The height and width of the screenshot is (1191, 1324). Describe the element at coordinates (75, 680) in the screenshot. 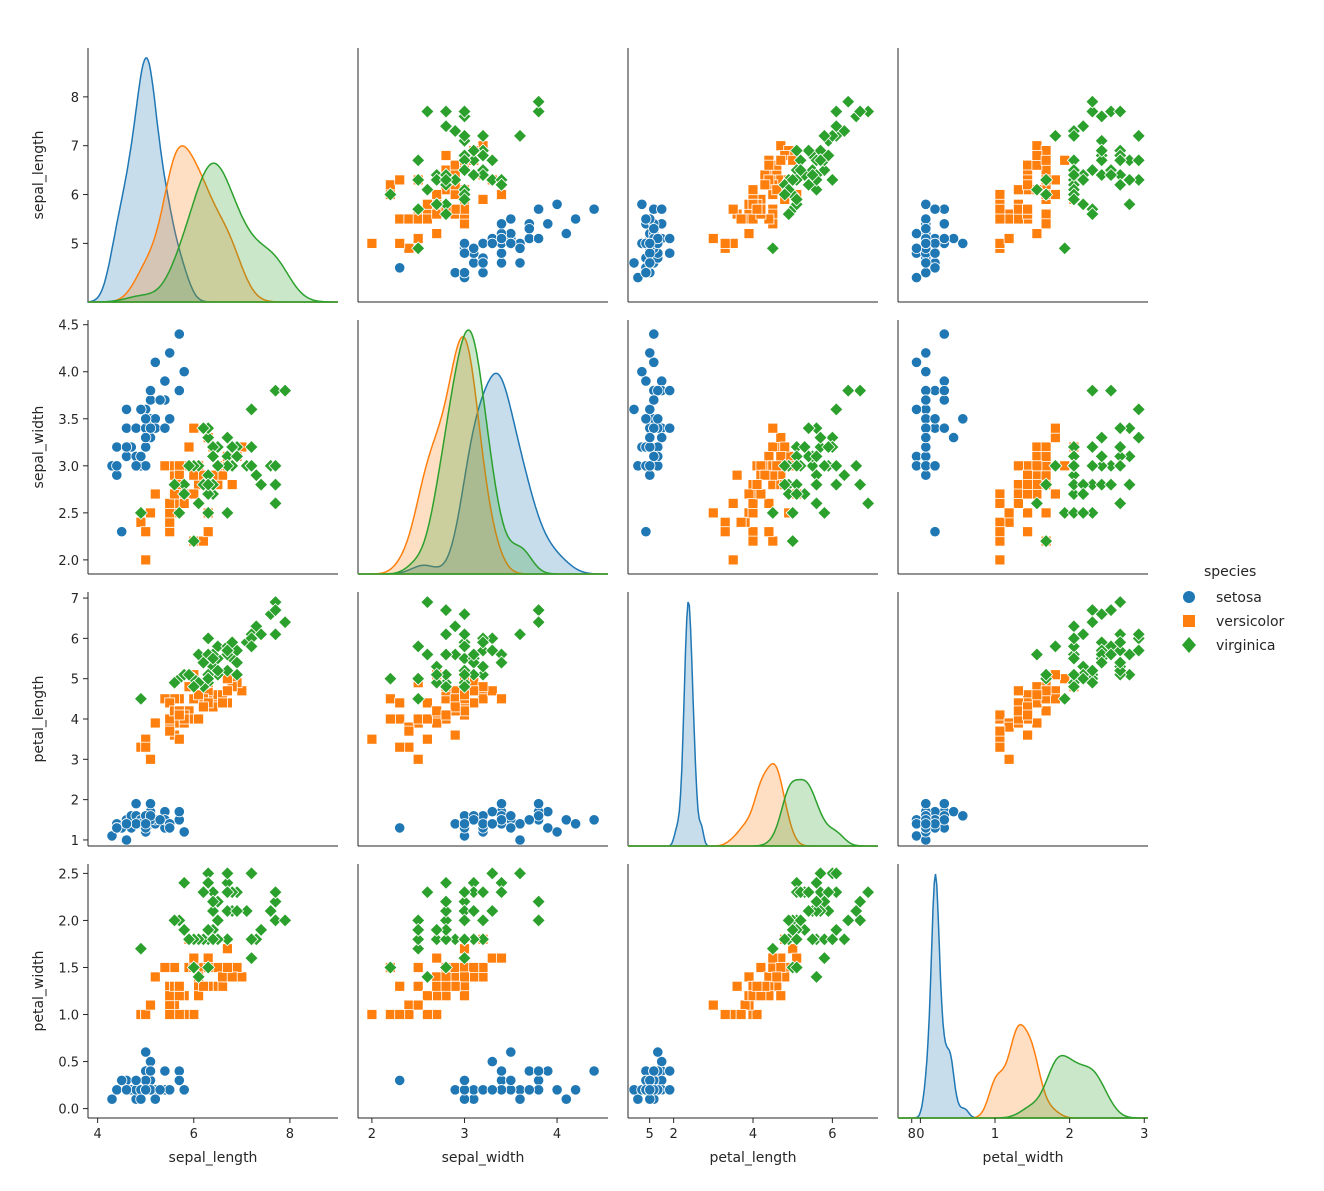

I see `y-tick-label: 5` at that location.